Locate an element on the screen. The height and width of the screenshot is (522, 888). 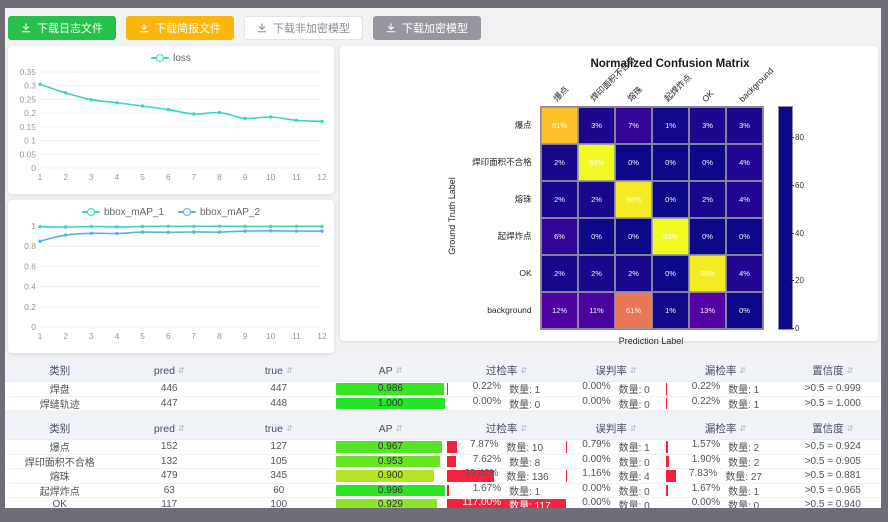
legend-item-bbox-map-2: bbox_mAP_2 is located at coordinates (219, 212).